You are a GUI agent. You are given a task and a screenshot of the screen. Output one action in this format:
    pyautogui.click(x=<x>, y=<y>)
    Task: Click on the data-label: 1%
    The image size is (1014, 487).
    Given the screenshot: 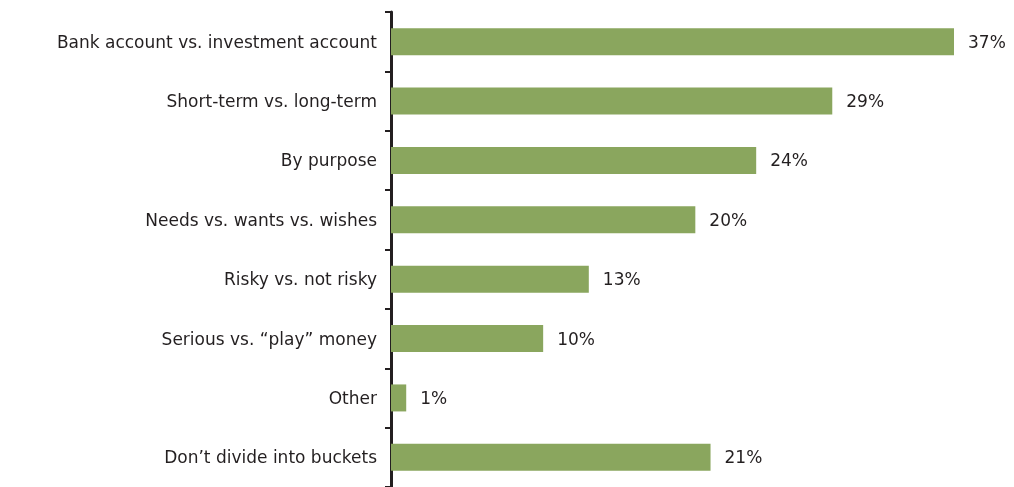 What is the action you would take?
    pyautogui.click(x=434, y=397)
    